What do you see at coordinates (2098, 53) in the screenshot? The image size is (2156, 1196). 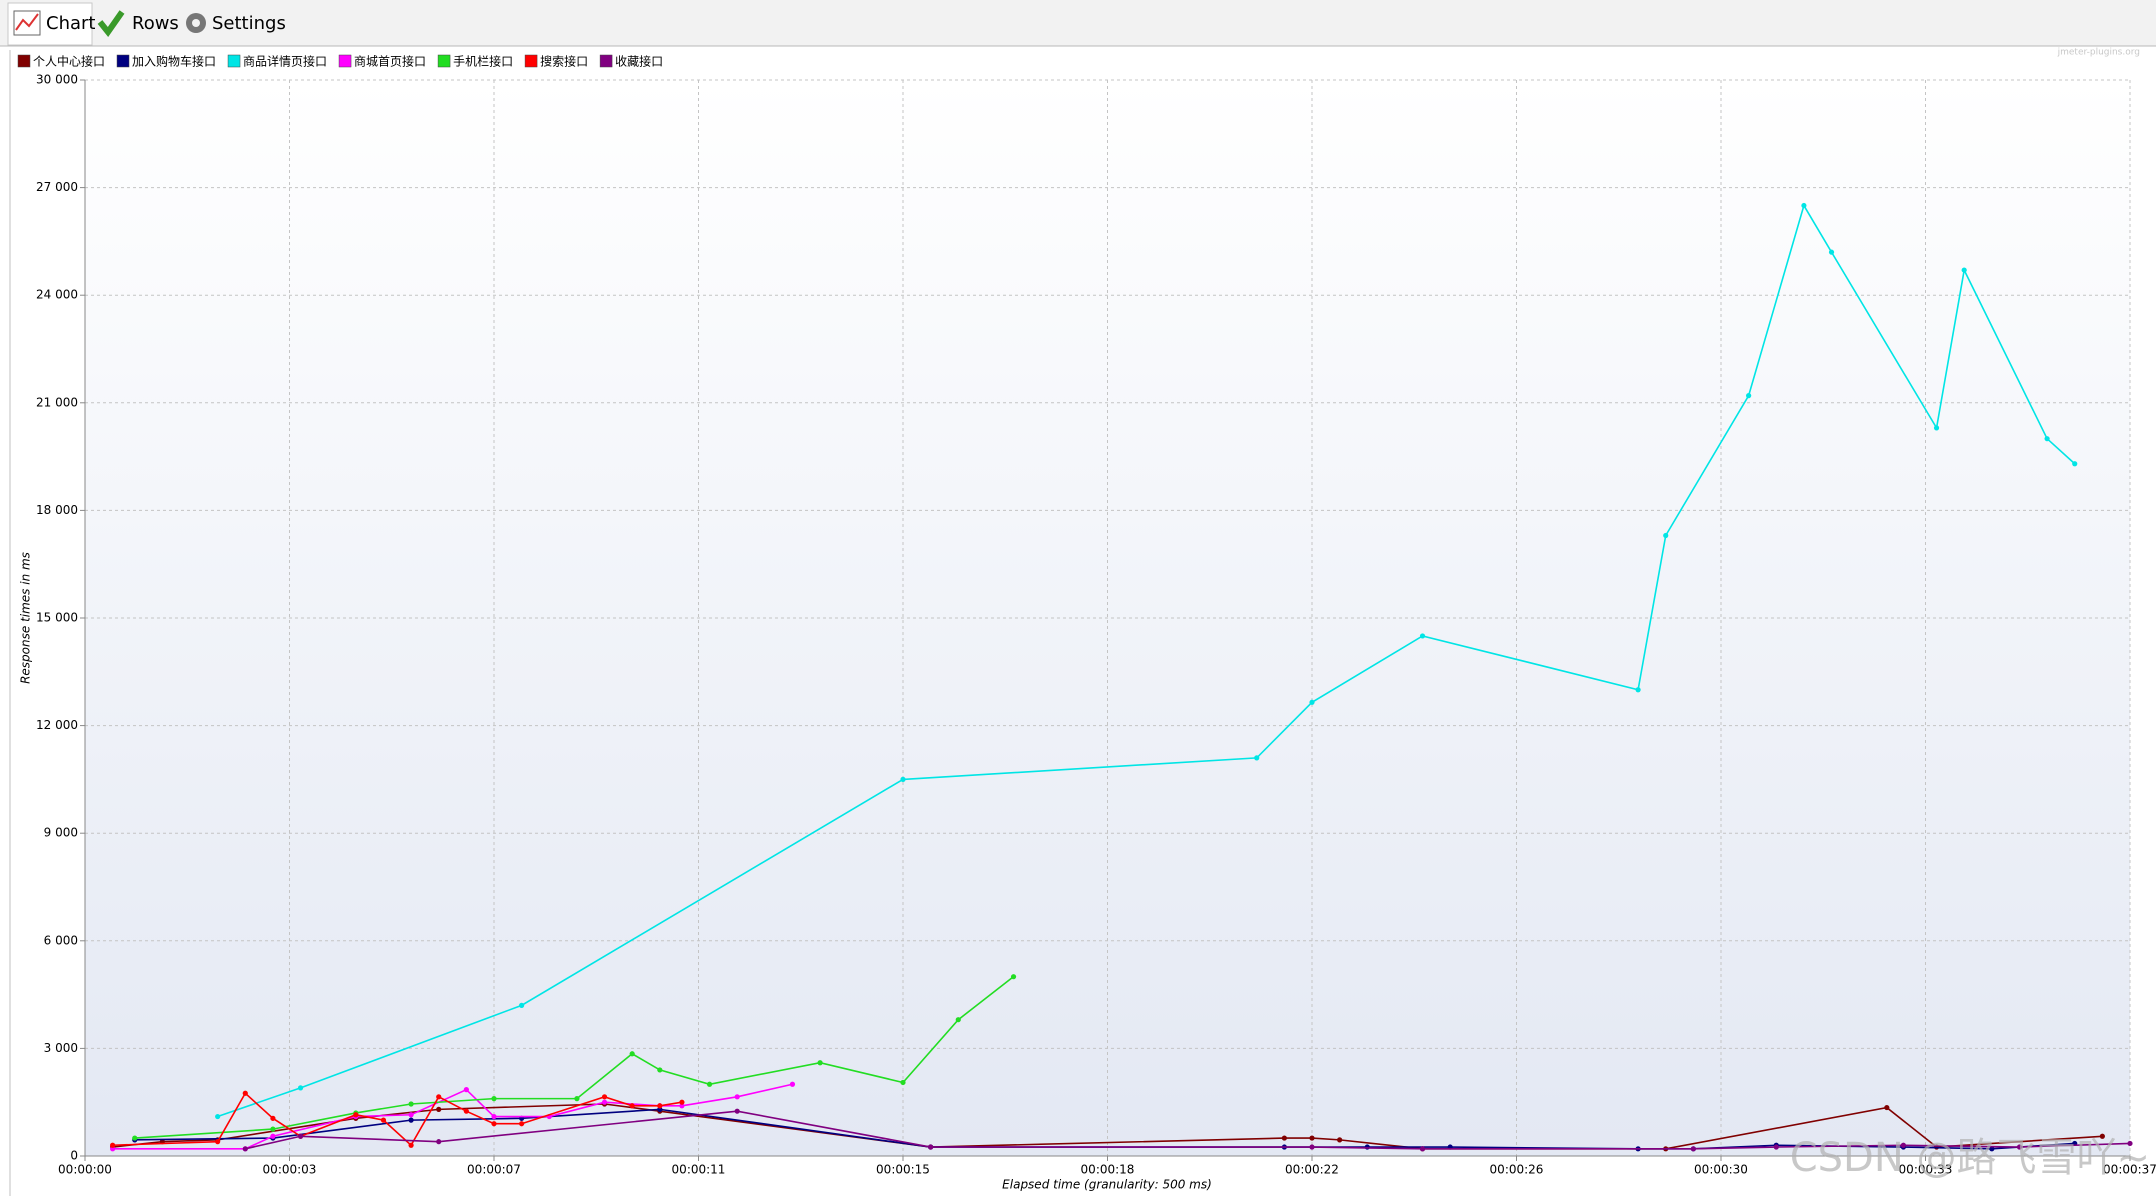 I see `site-label: jmeter-plugins.org` at bounding box center [2098, 53].